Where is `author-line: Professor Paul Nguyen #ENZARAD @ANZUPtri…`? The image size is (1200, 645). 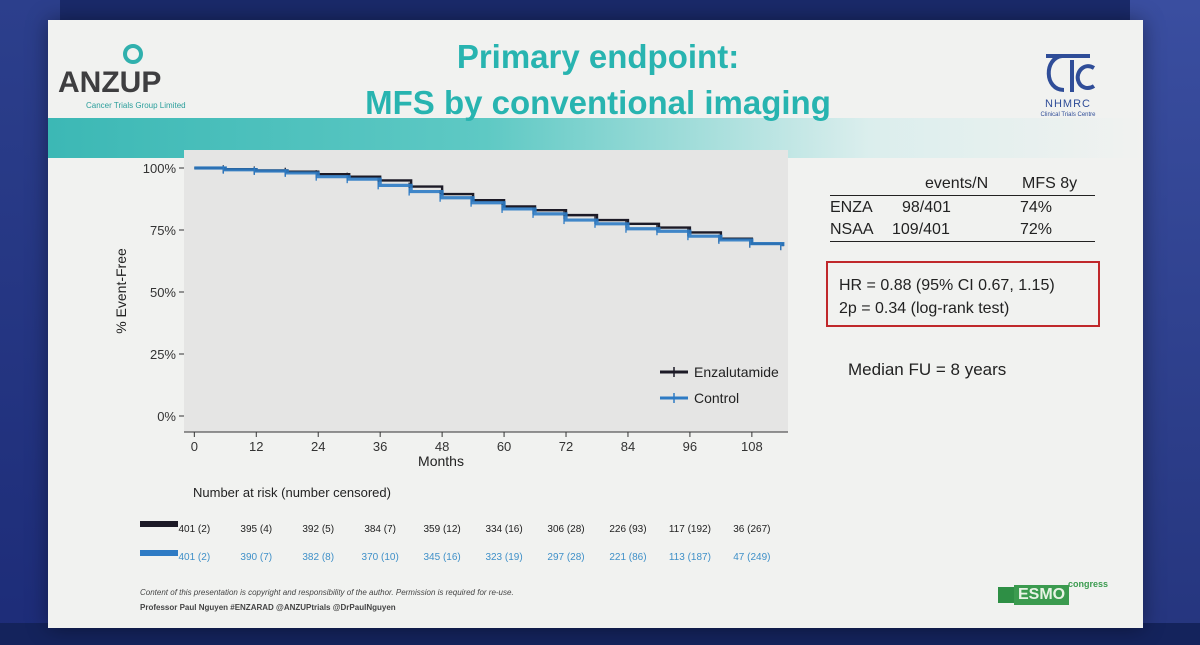 author-line: Professor Paul Nguyen #ENZARAD @ANZUPtri… is located at coordinates (268, 607).